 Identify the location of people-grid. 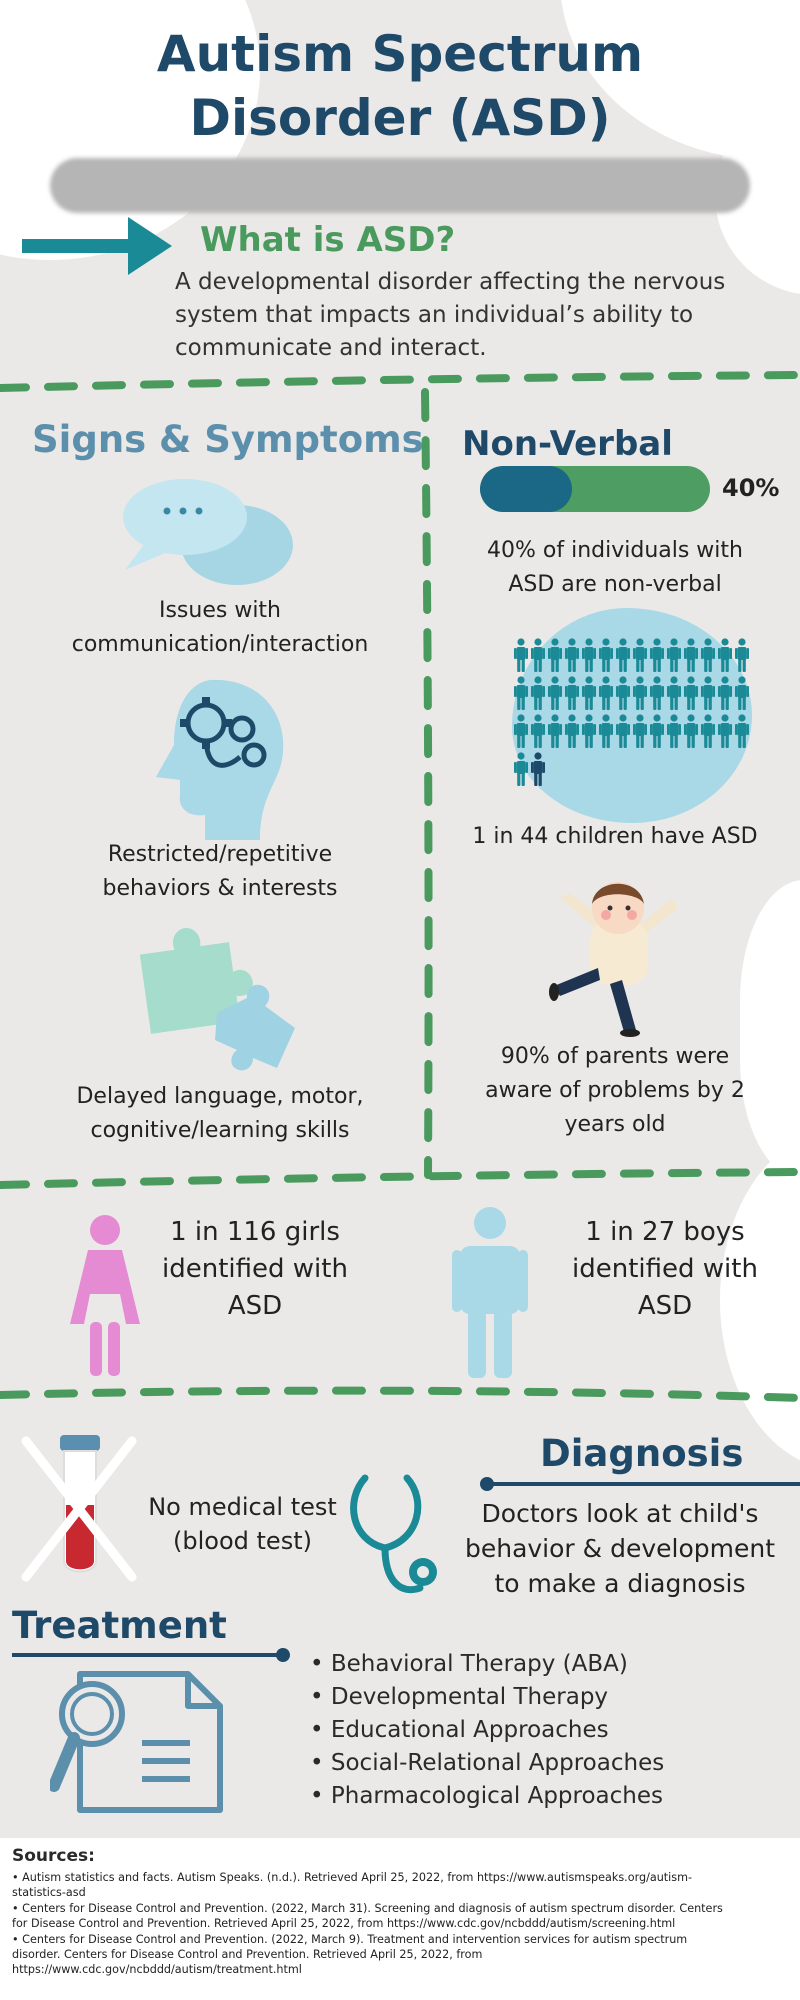
(632, 714).